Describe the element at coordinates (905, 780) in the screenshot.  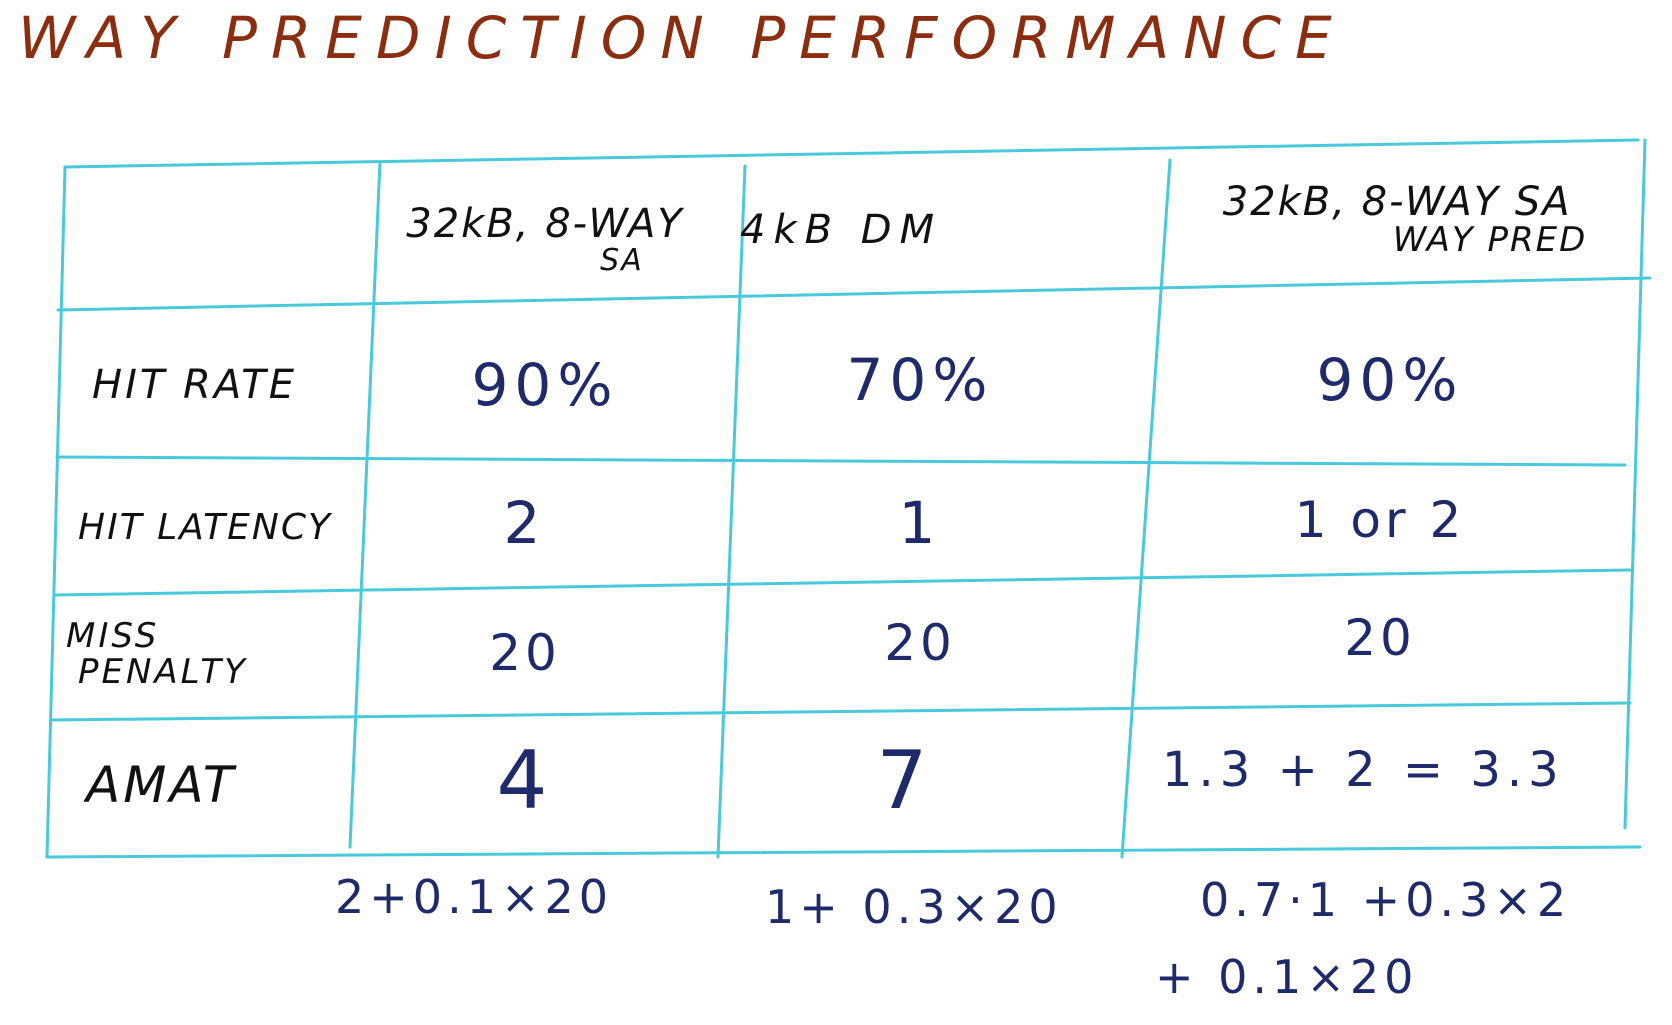
I see `amat-4kb-dm: 7` at that location.